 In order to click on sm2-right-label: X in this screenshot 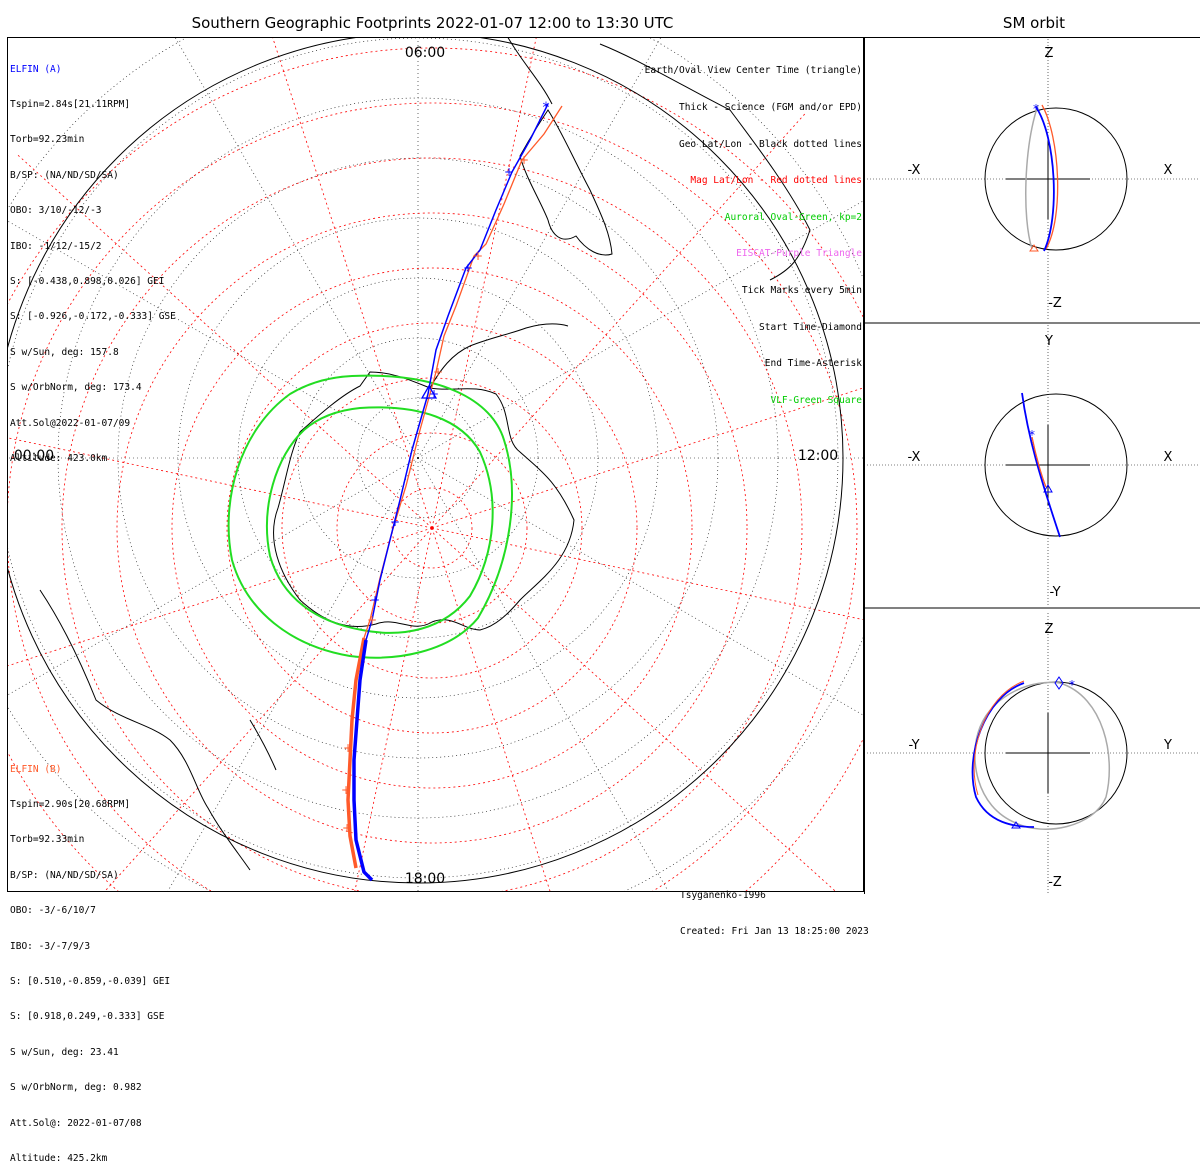, I will do `click(1168, 457)`.